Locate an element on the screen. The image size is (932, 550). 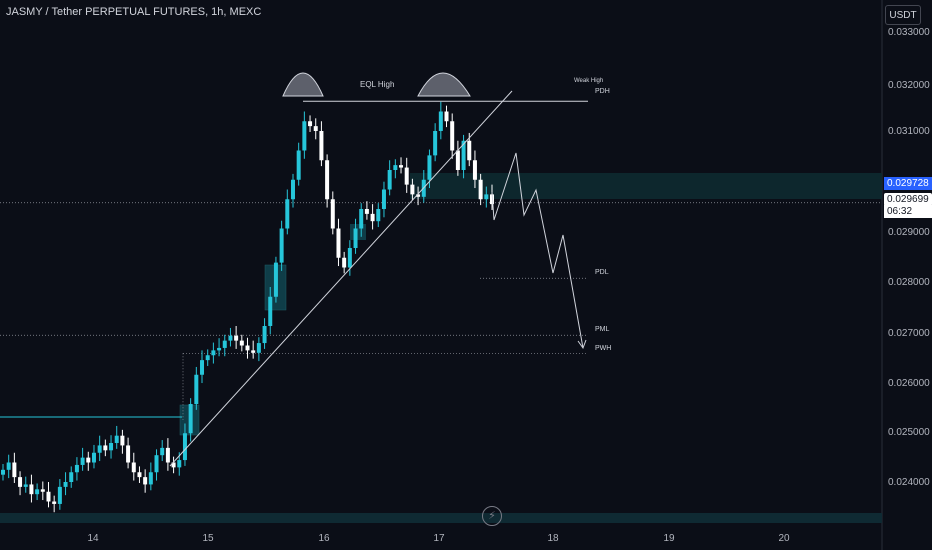
order-block is located at coordinates (358, 232).